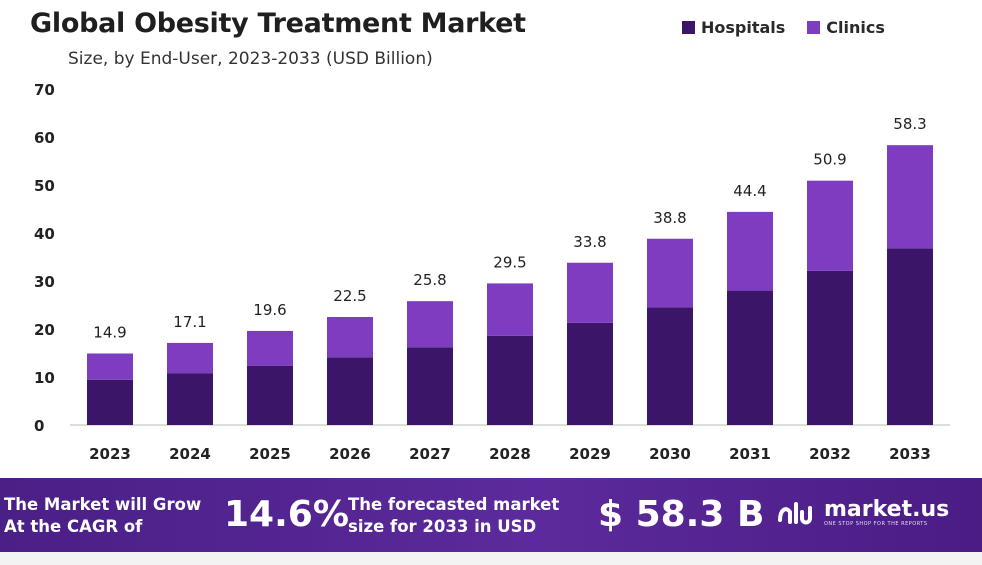 This screenshot has height=565, width=982. What do you see at coordinates (749, 191) in the screenshot?
I see `data-label-2031: 44.4` at bounding box center [749, 191].